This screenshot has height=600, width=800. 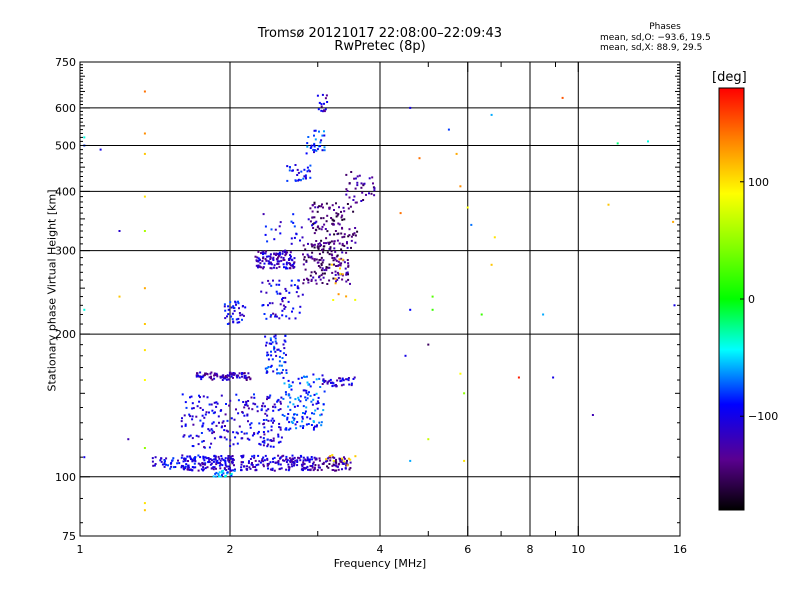 I want to click on y-tick-label: 400, so click(x=65, y=191).